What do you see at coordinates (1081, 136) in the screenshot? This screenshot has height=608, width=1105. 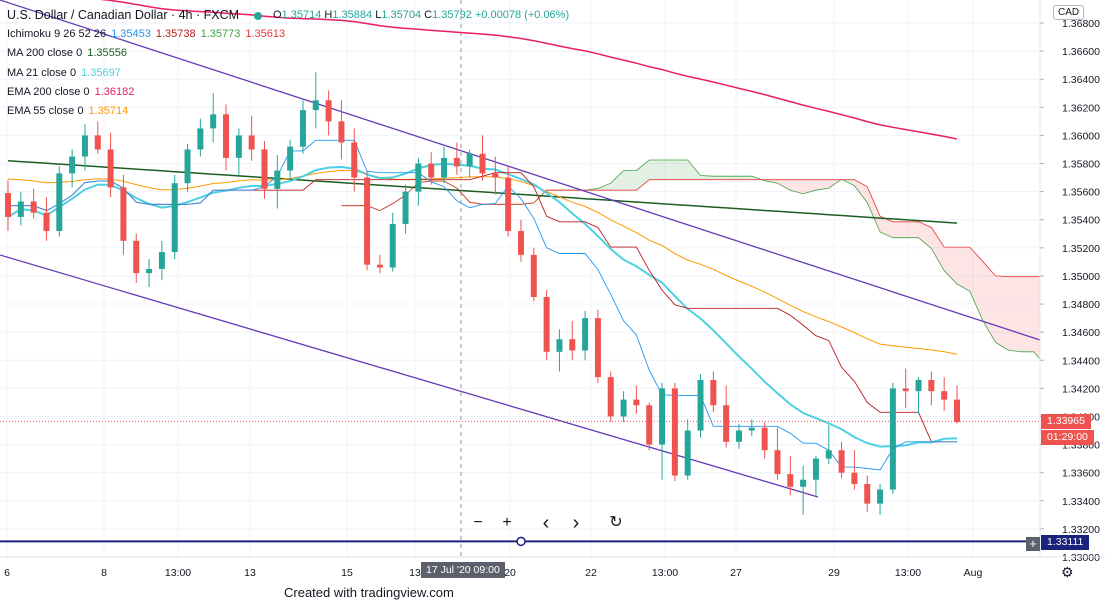 I see `price-tick-label: 1.36000` at bounding box center [1081, 136].